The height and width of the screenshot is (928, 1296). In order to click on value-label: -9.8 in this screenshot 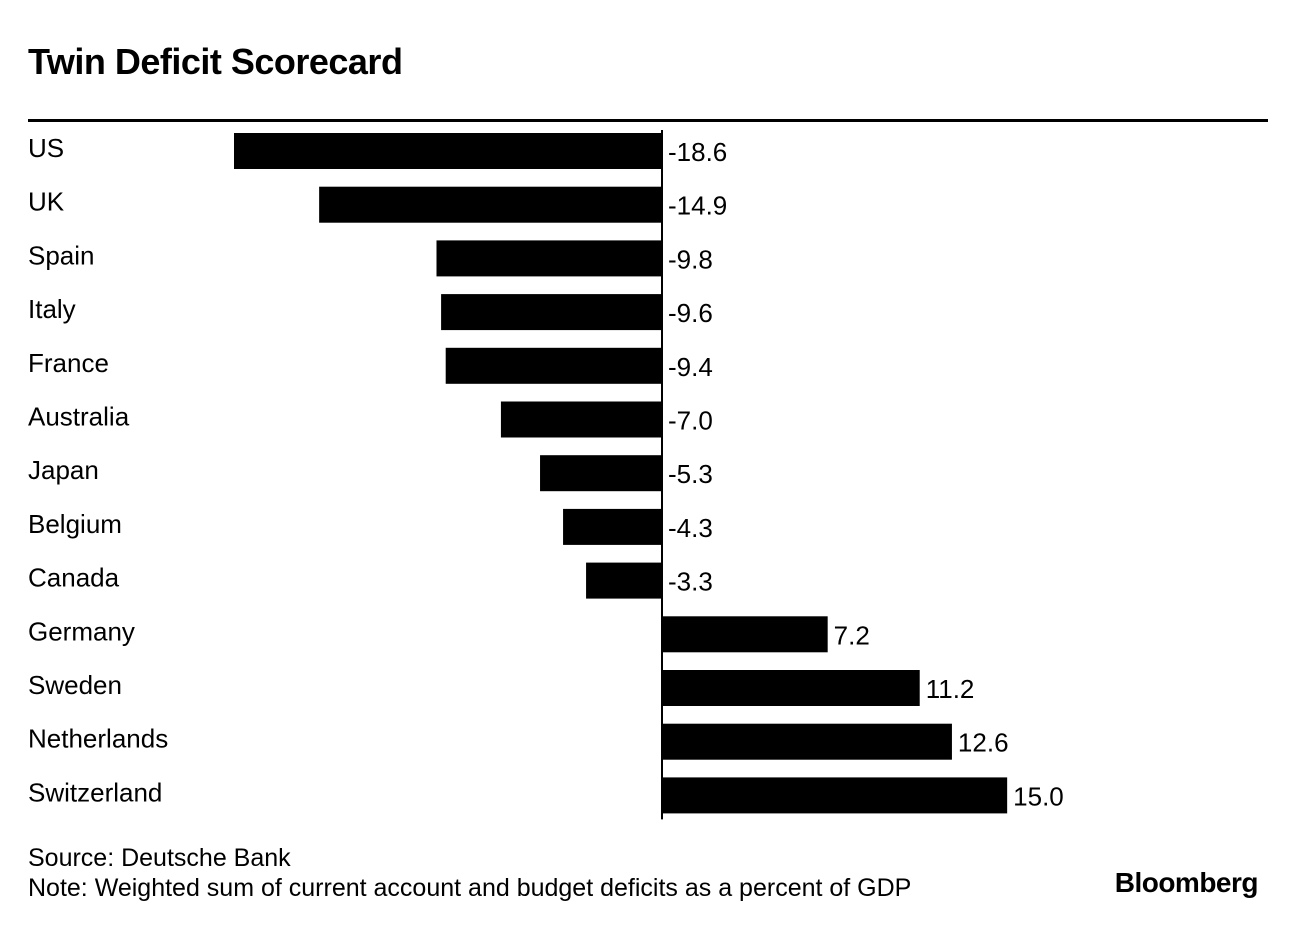, I will do `click(690, 259)`.